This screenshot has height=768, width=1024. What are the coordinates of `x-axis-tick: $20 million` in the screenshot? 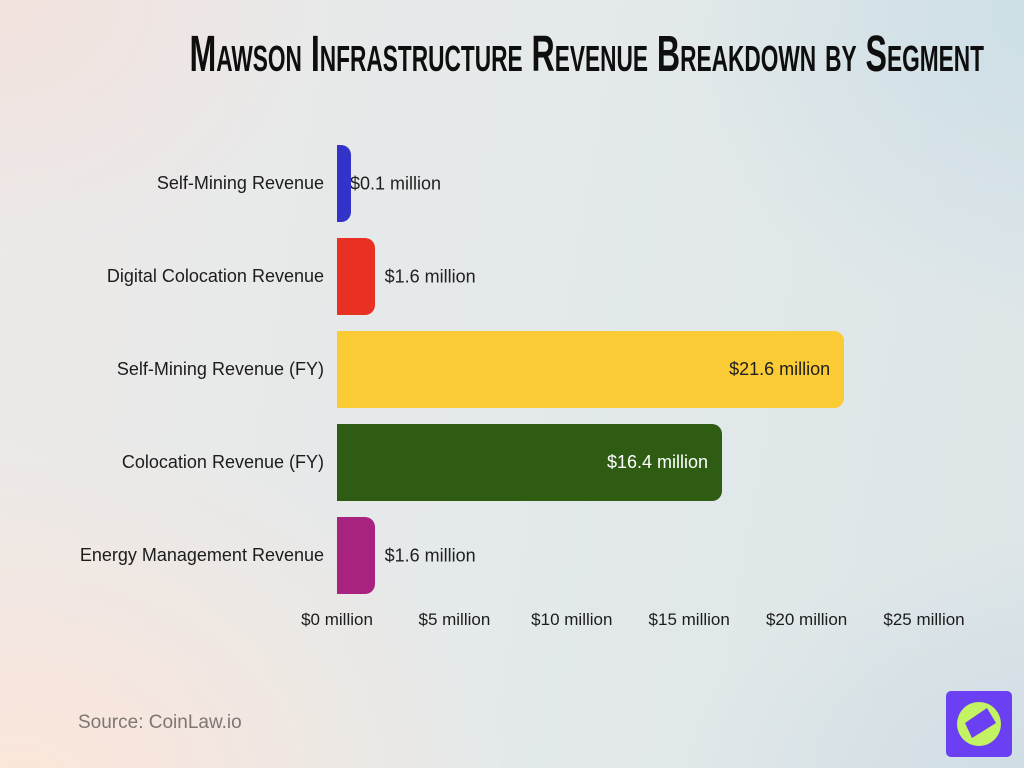 It's located at (806, 619).